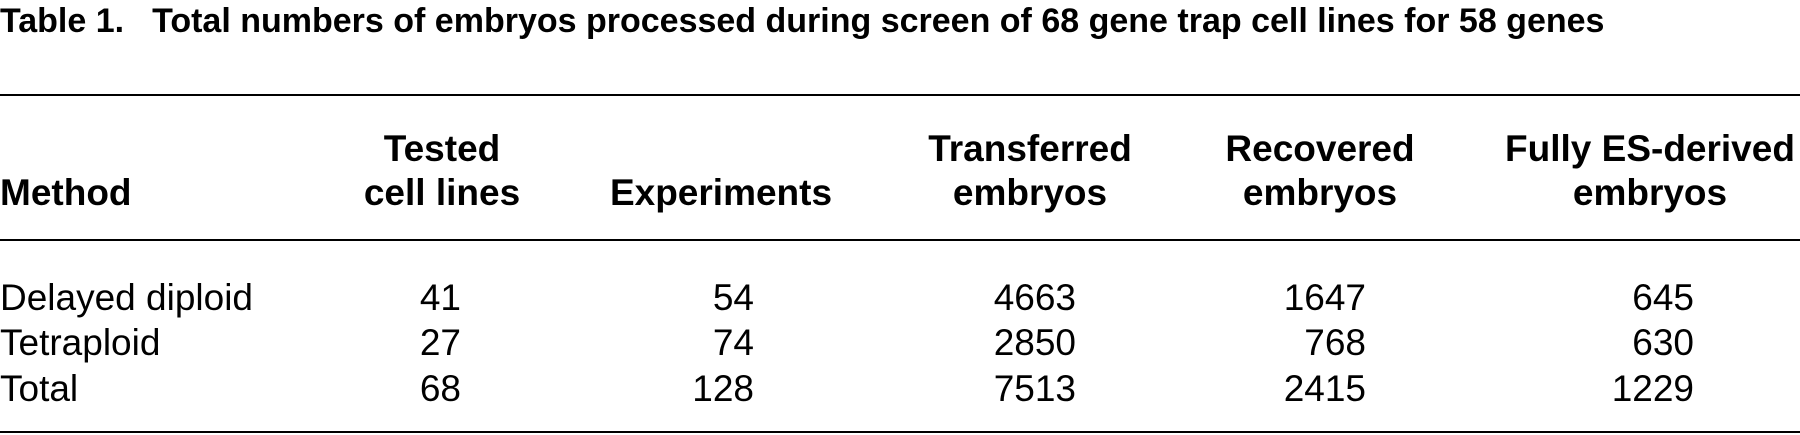 Image resolution: width=1800 pixels, height=435 pixels. I want to click on column-header: Method, so click(66, 192).